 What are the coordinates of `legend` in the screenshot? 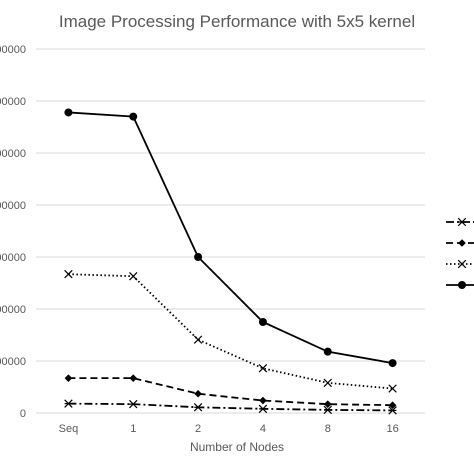 It's located at (460, 253).